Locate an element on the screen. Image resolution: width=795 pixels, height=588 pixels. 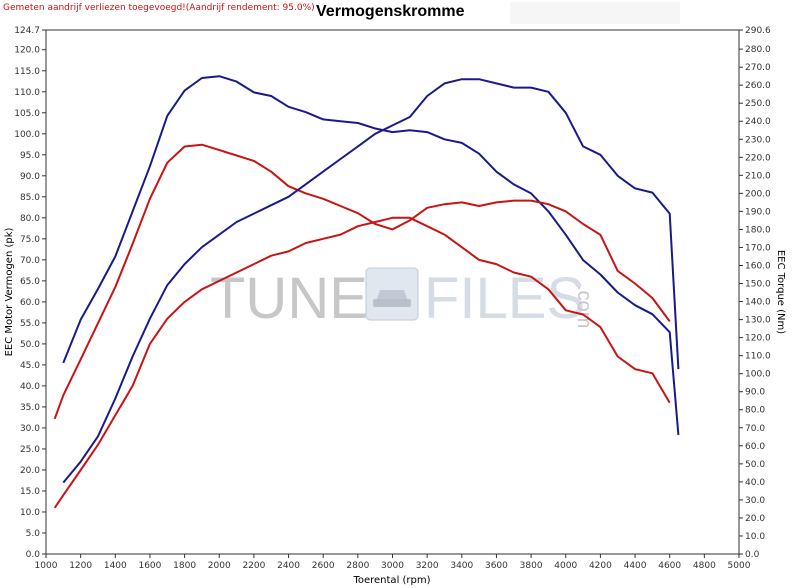
left-tick-label: 5.0 is located at coordinates (33, 534).